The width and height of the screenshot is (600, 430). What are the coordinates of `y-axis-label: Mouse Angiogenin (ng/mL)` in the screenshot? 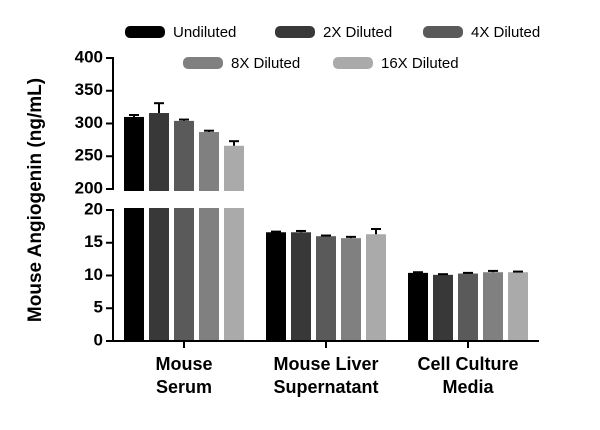 It's located at (35, 200).